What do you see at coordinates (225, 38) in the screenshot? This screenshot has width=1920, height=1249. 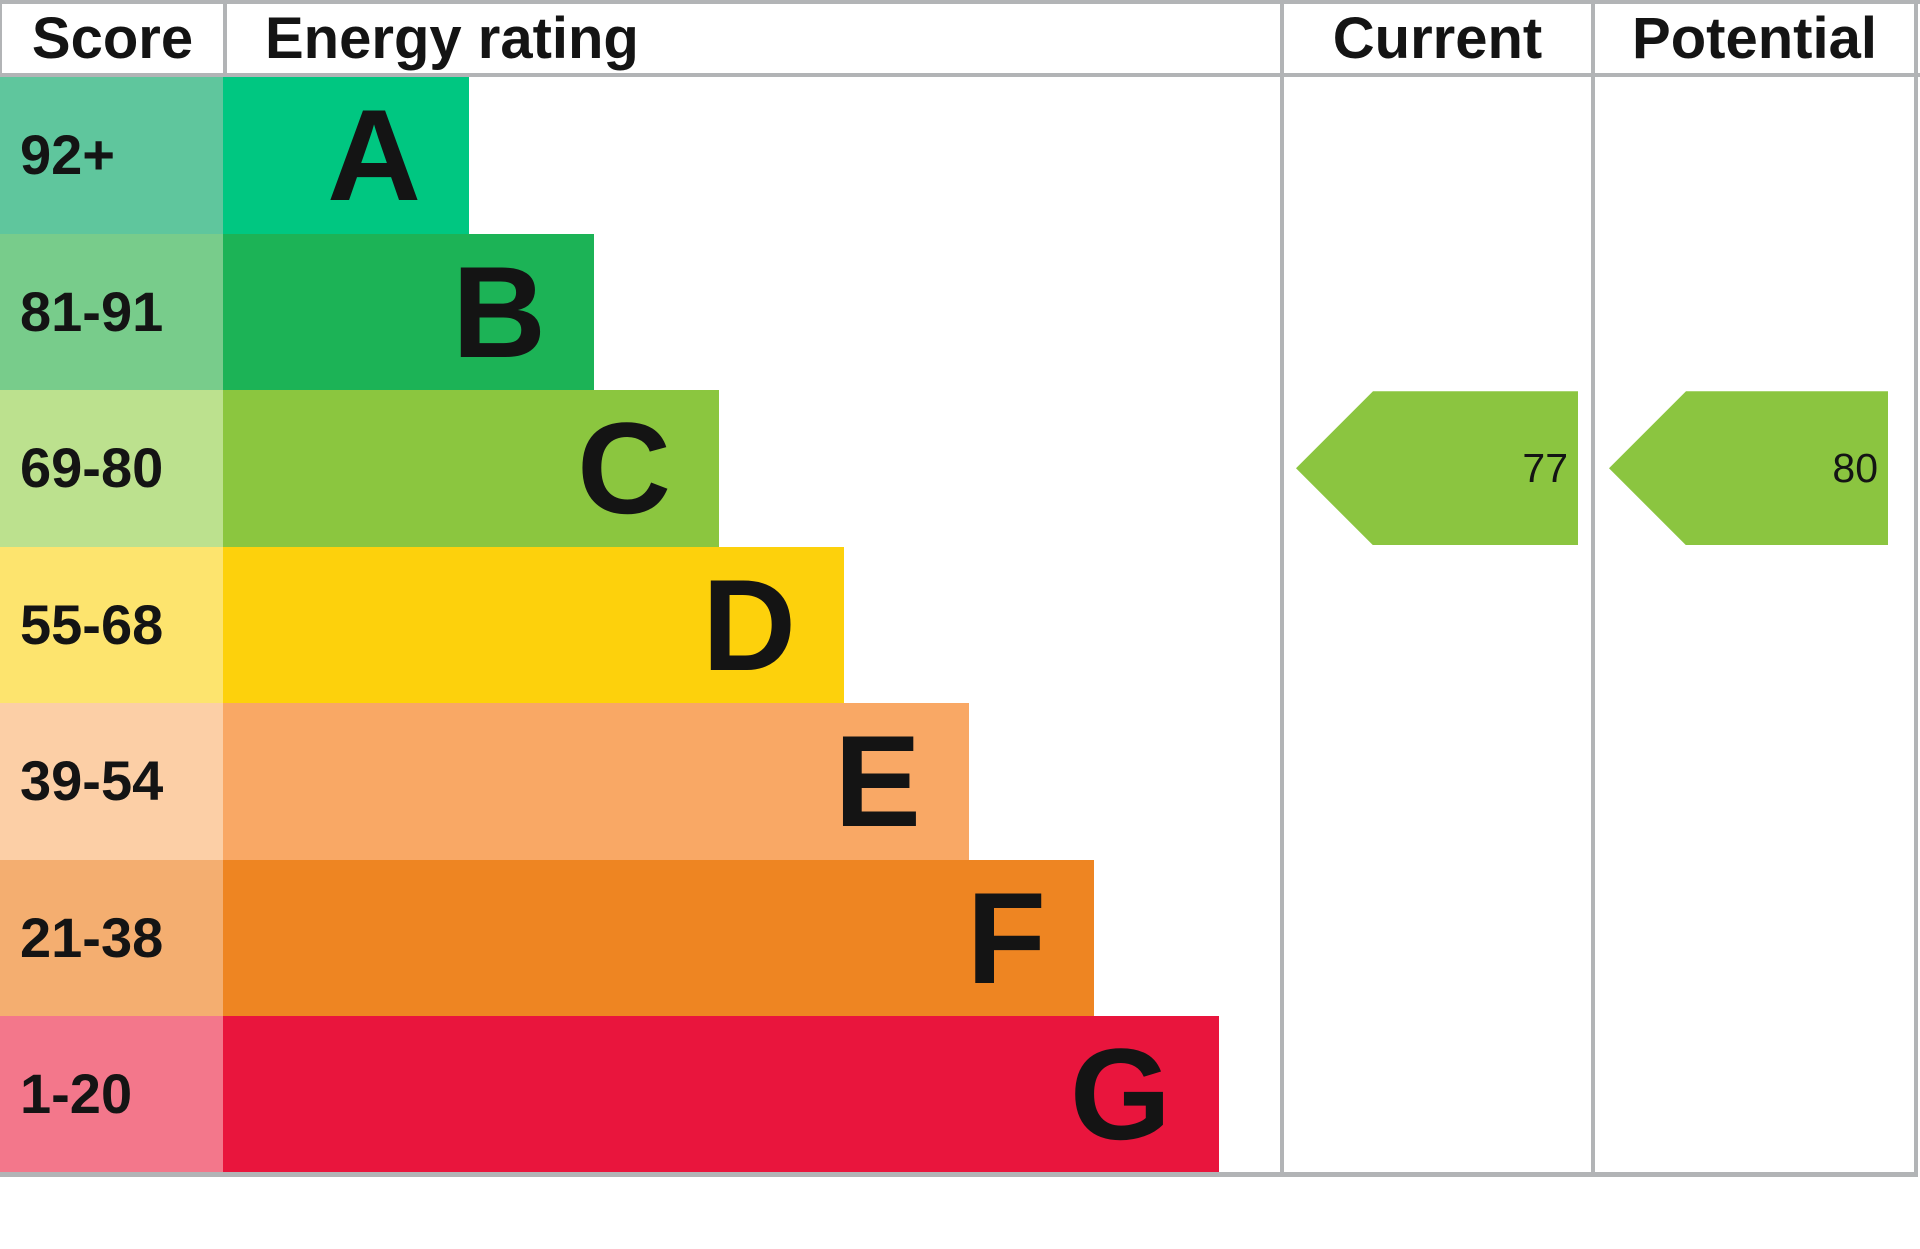 I see `score-column-divider` at bounding box center [225, 38].